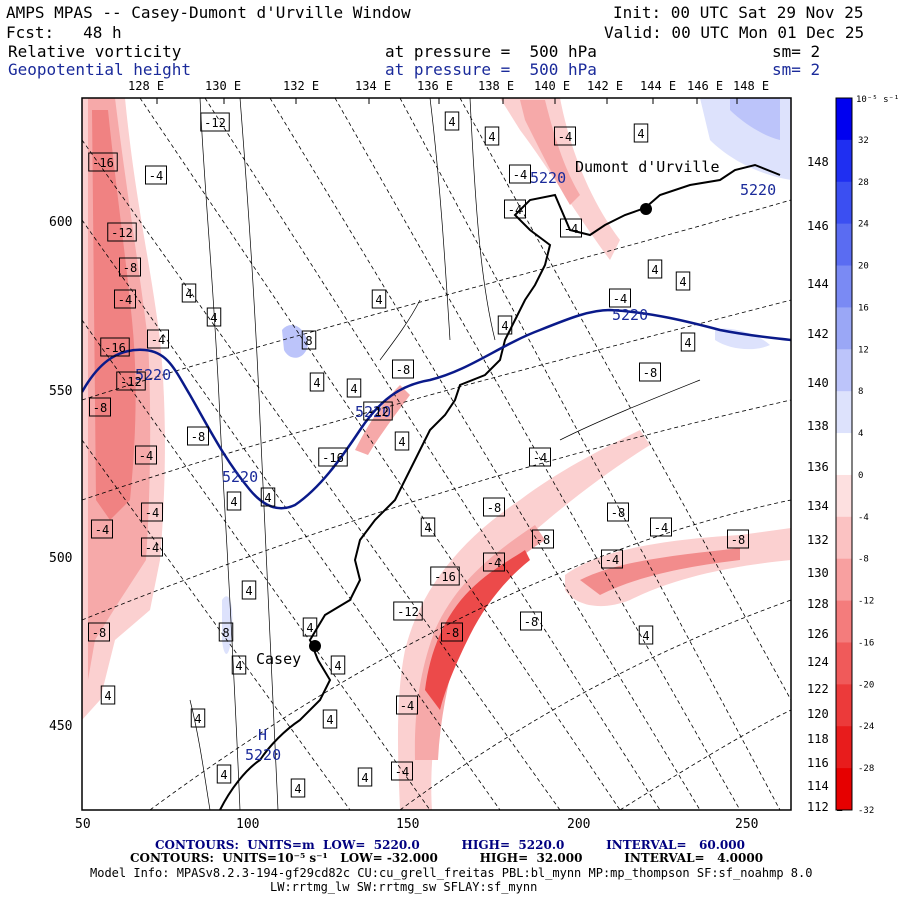 The width and height of the screenshot is (900, 900). Describe the element at coordinates (825, 786) in the screenshot. I see `lon-label: 114 E` at that location.